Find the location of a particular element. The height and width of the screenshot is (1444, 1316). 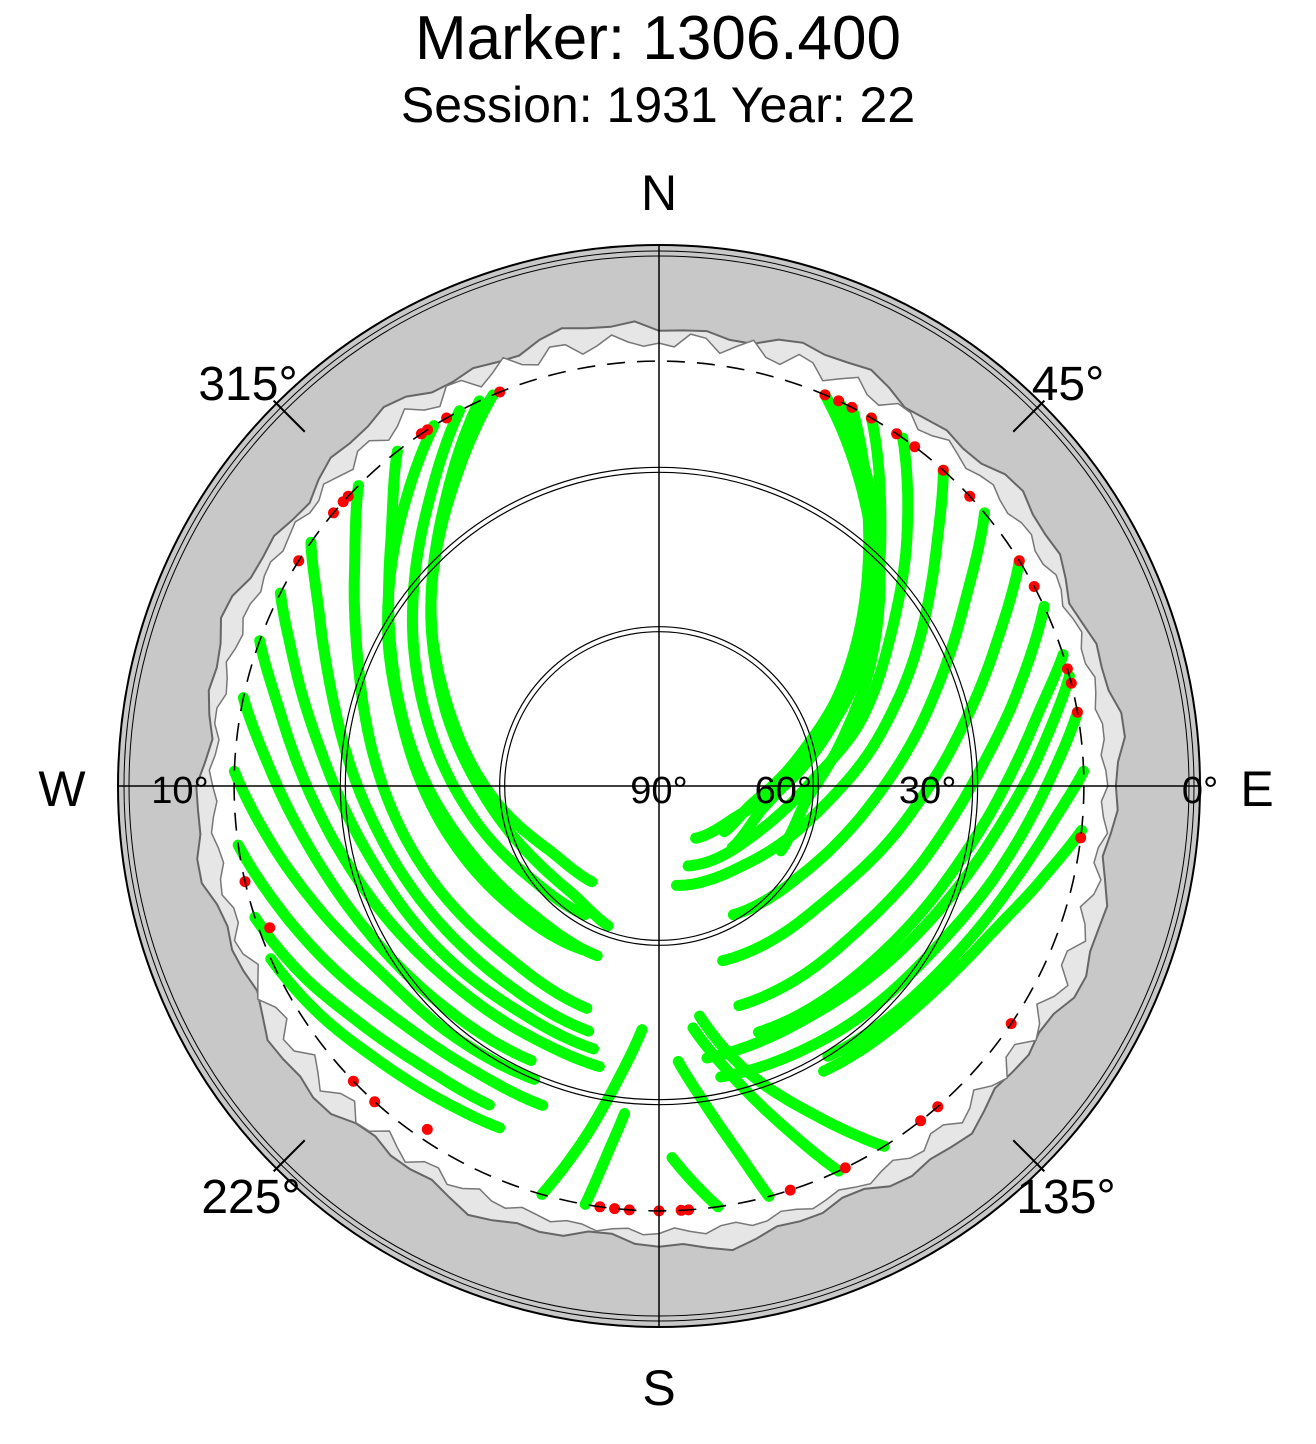

elevation-tick-label: 10° is located at coordinates (179, 791).